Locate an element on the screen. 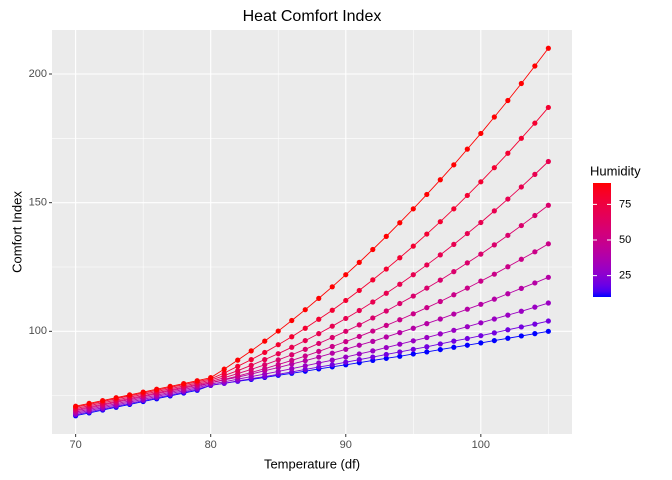  chart-title: Heat Comfort Index is located at coordinates (312, 16).